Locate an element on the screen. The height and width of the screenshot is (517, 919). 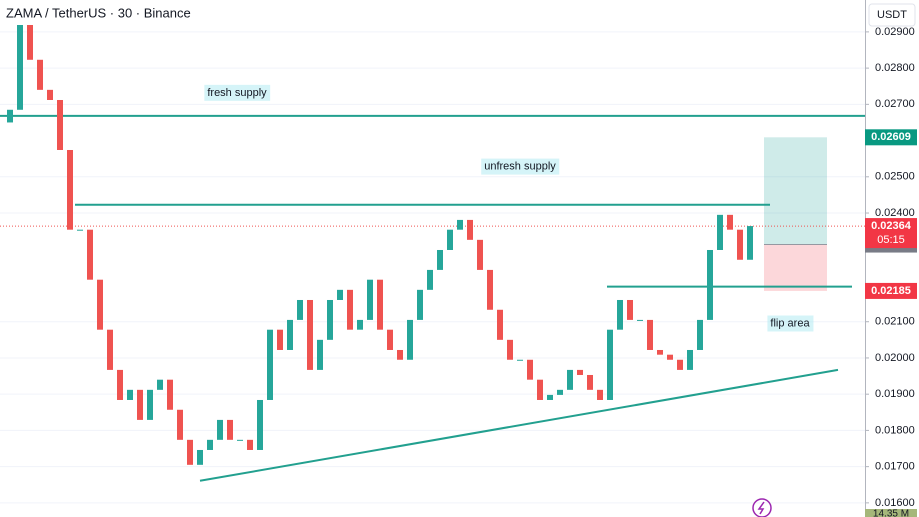
level-label: unfresh supply is located at coordinates (520, 167).